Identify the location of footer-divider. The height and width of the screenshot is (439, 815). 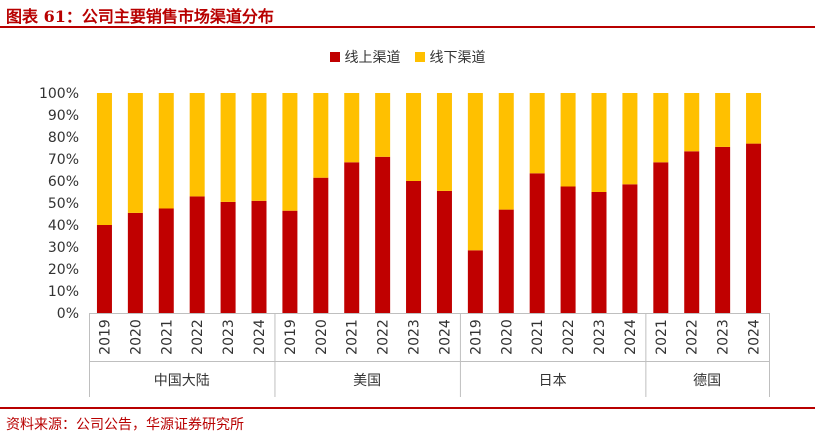
(407, 408).